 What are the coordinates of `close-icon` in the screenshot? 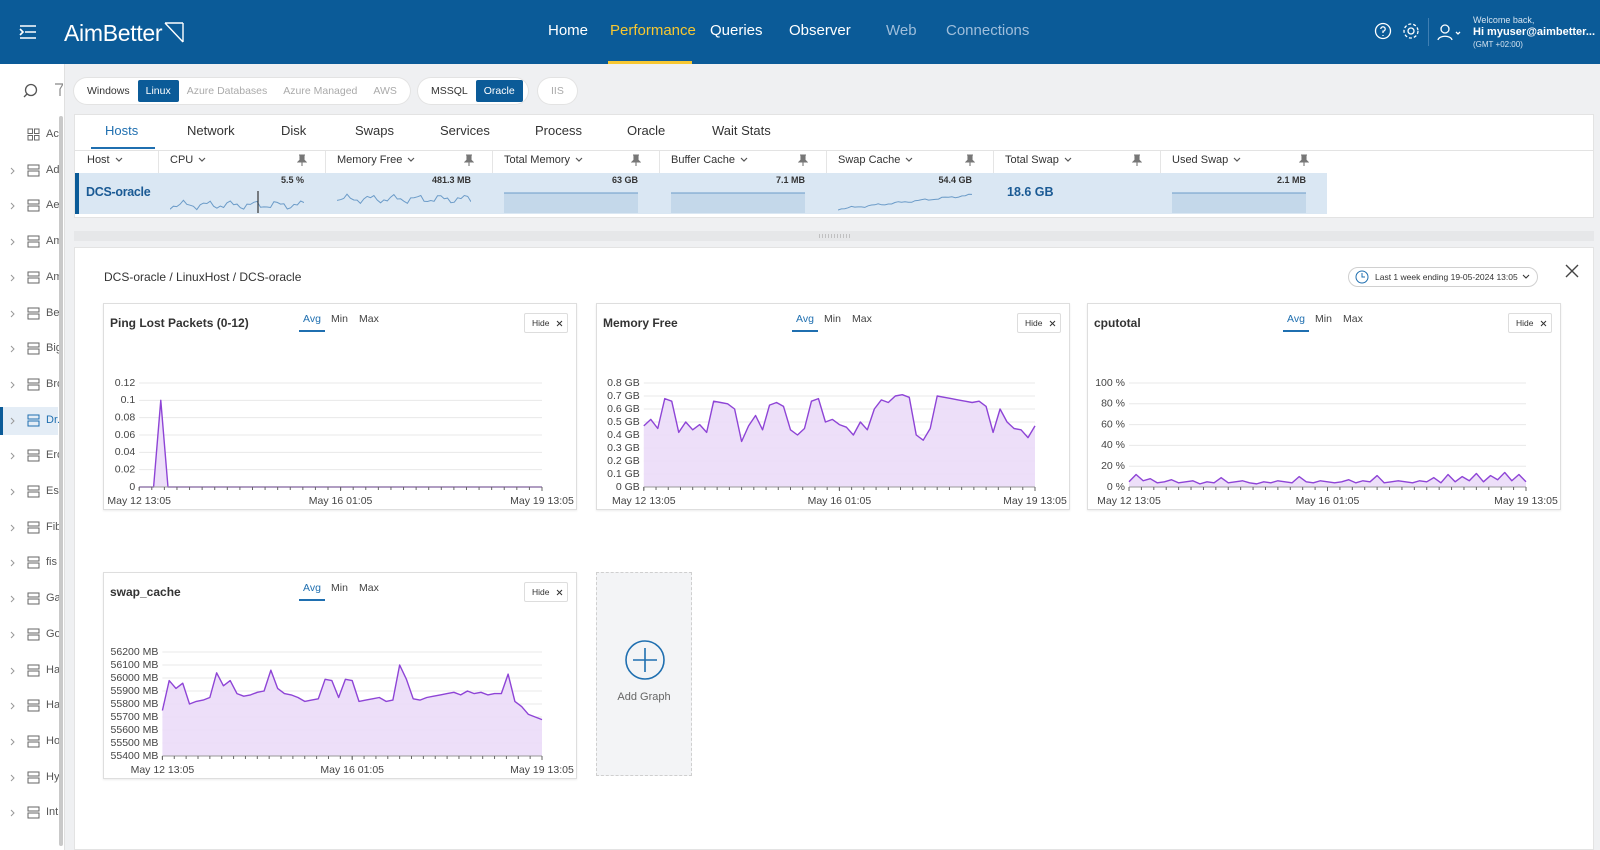 It's located at (1572, 271).